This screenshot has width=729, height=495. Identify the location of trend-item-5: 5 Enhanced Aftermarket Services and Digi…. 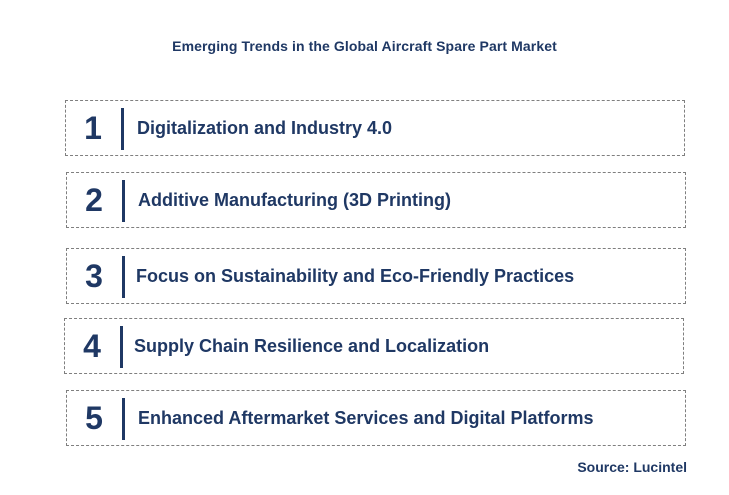
(376, 418).